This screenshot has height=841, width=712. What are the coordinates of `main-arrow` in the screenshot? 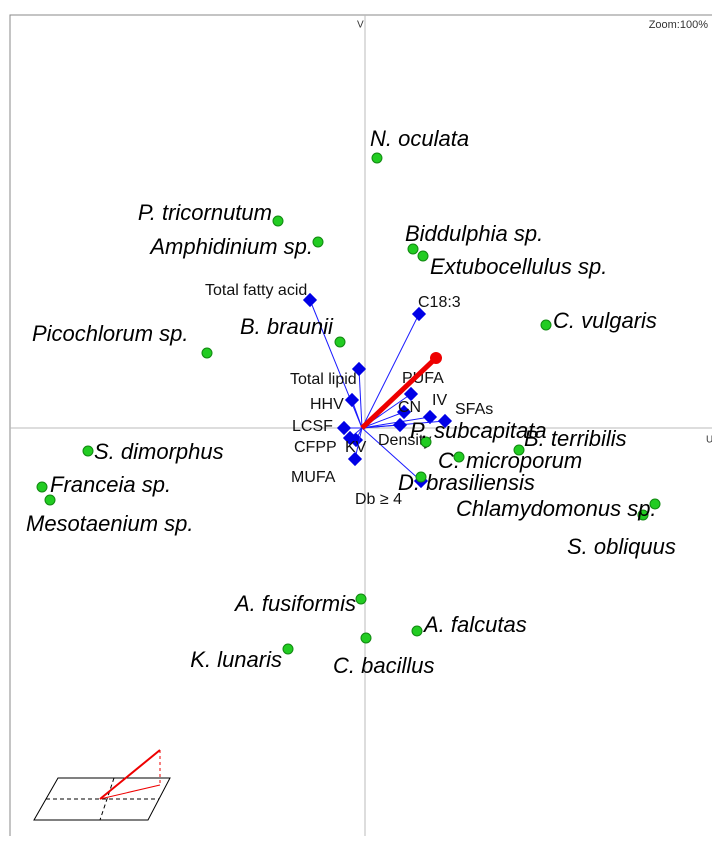 It's located at (399, 393).